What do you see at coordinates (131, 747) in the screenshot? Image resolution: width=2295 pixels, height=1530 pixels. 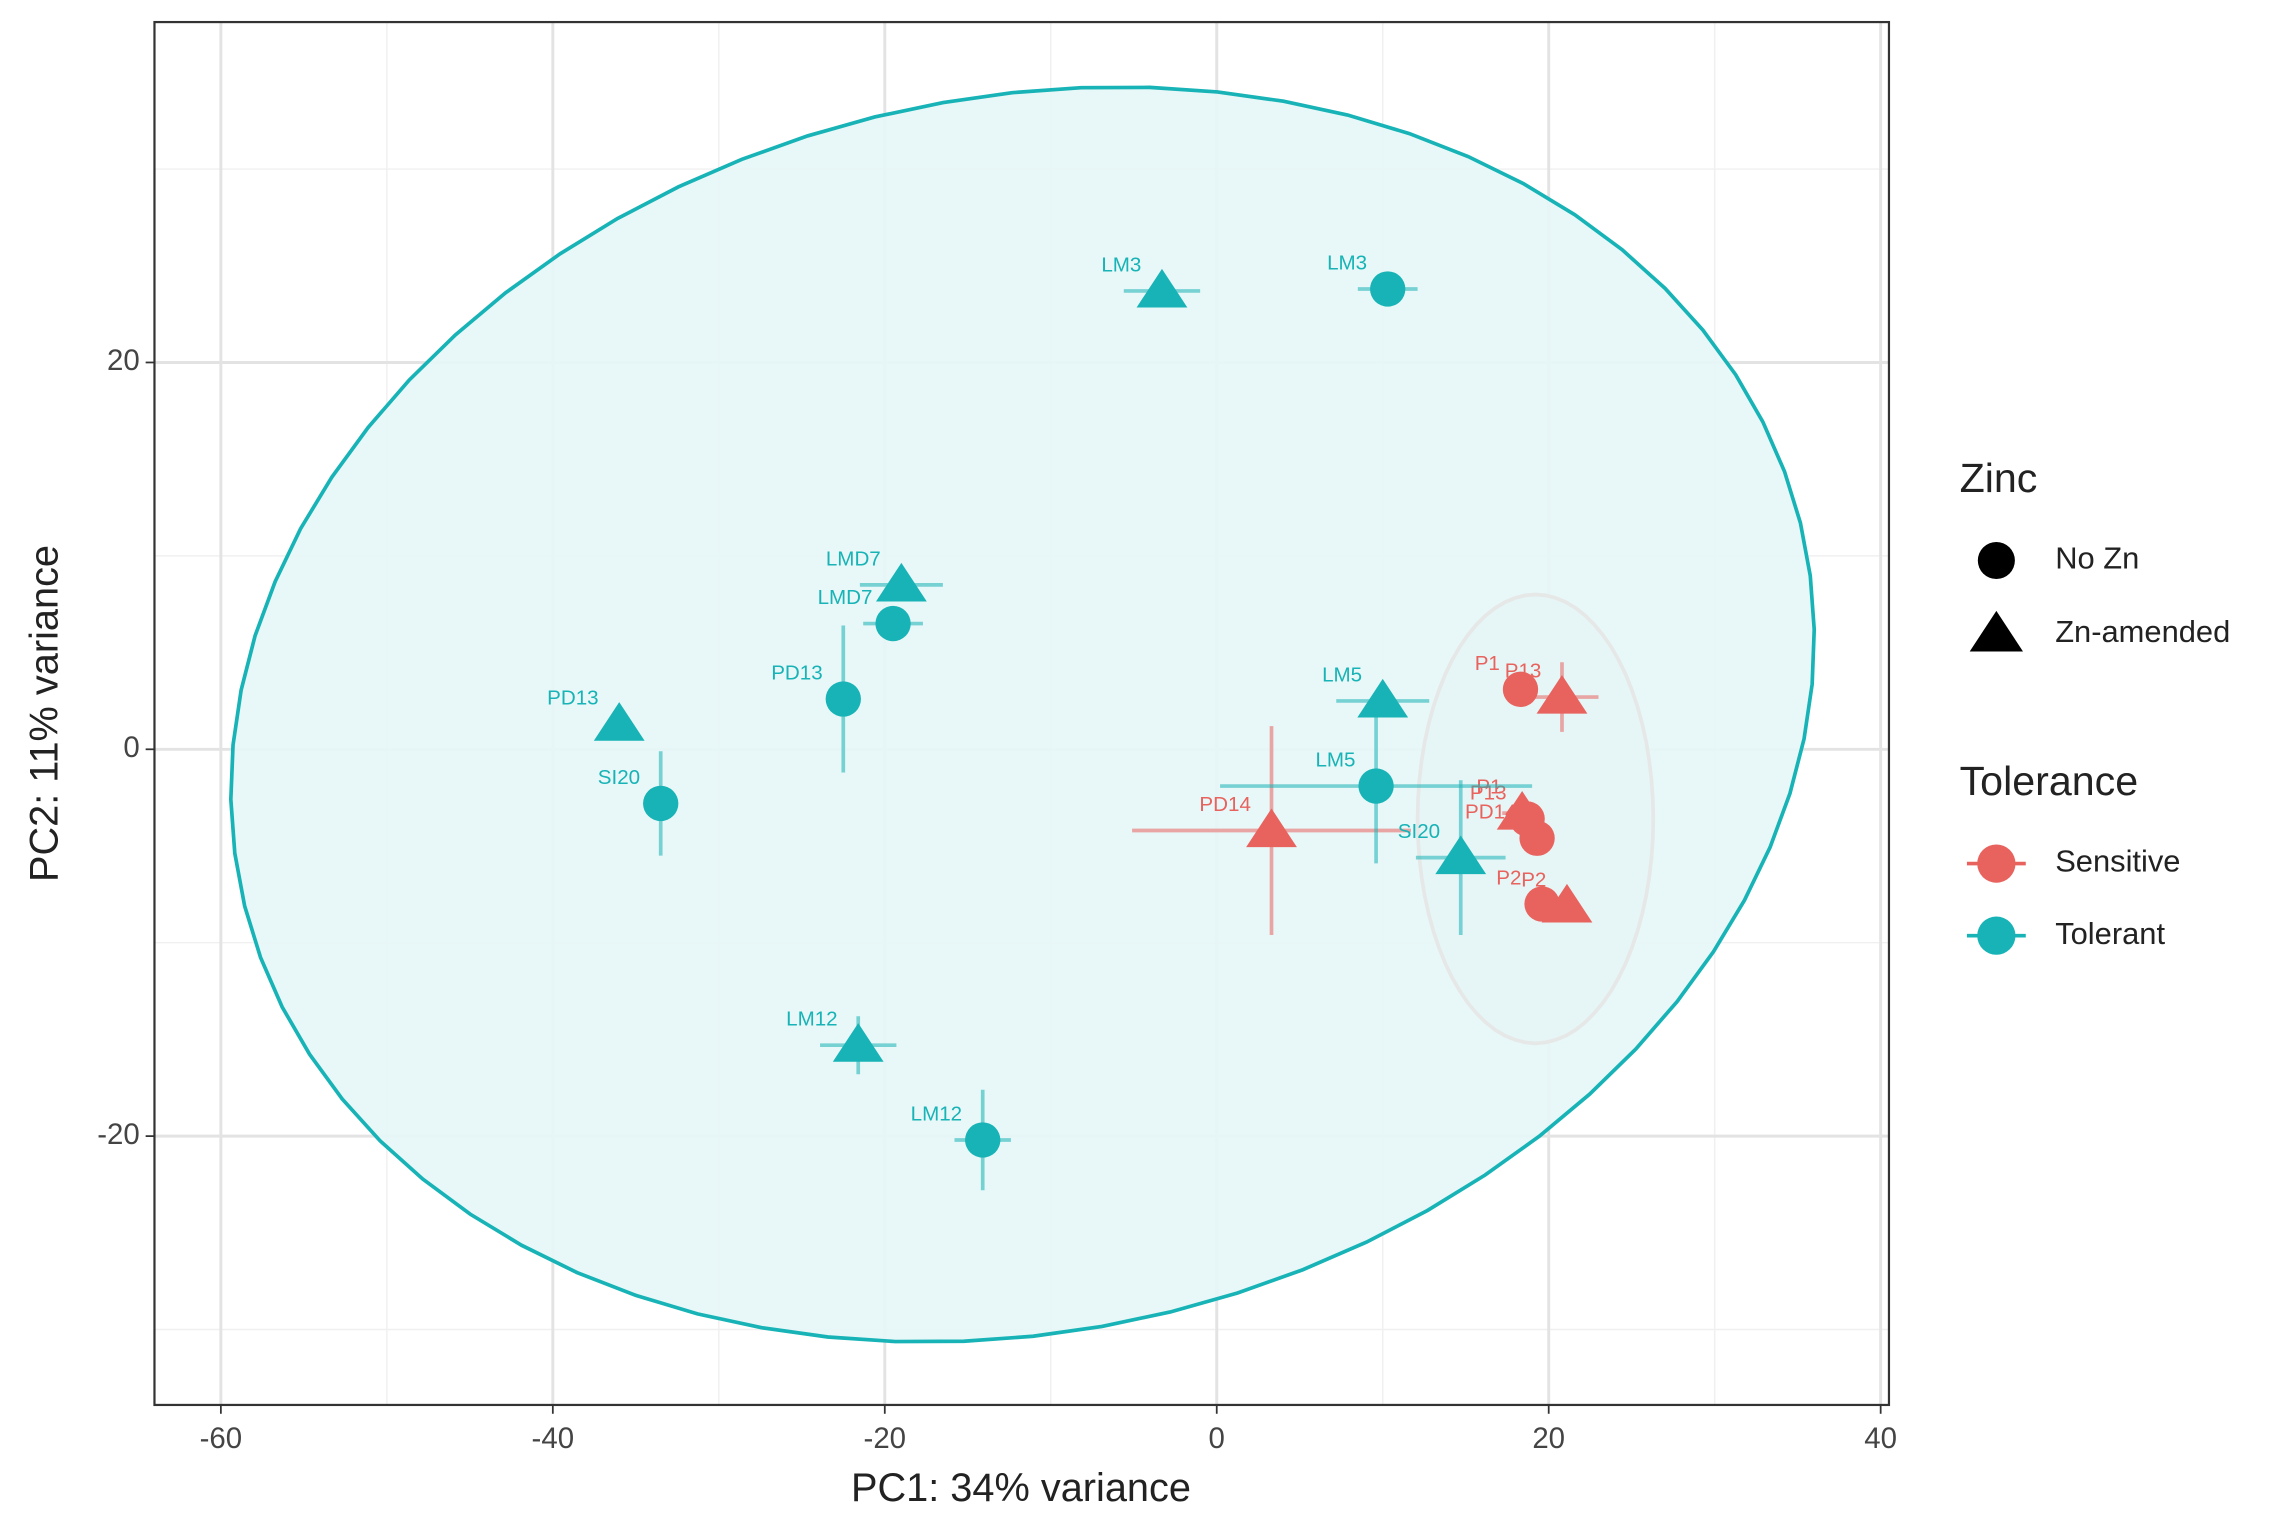 I see `y-tick-label: 0` at bounding box center [131, 747].